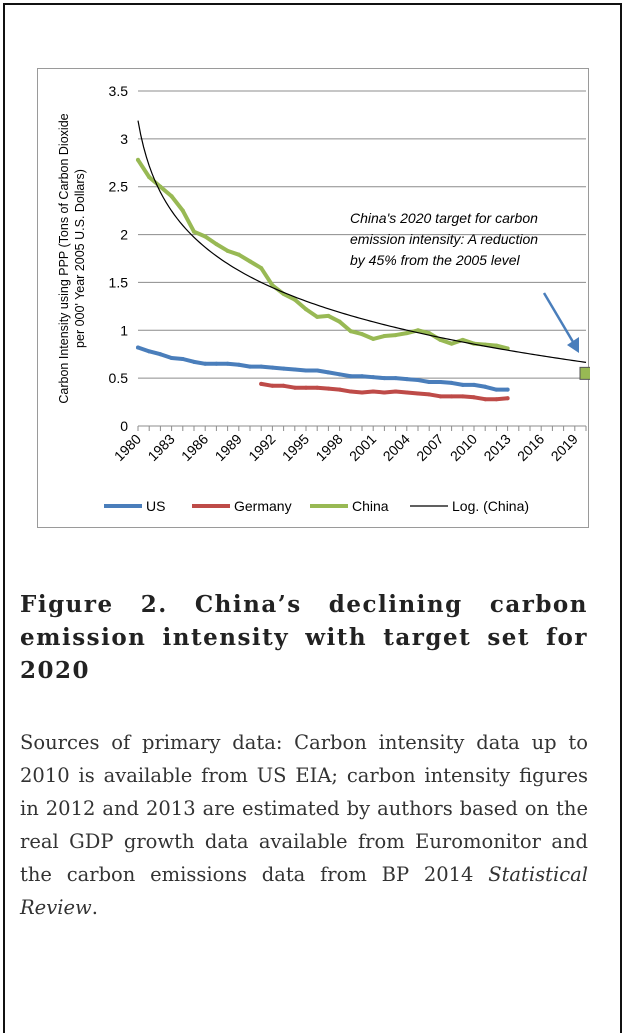  I want to click on x-tick-label: 2019, so click(564, 447).